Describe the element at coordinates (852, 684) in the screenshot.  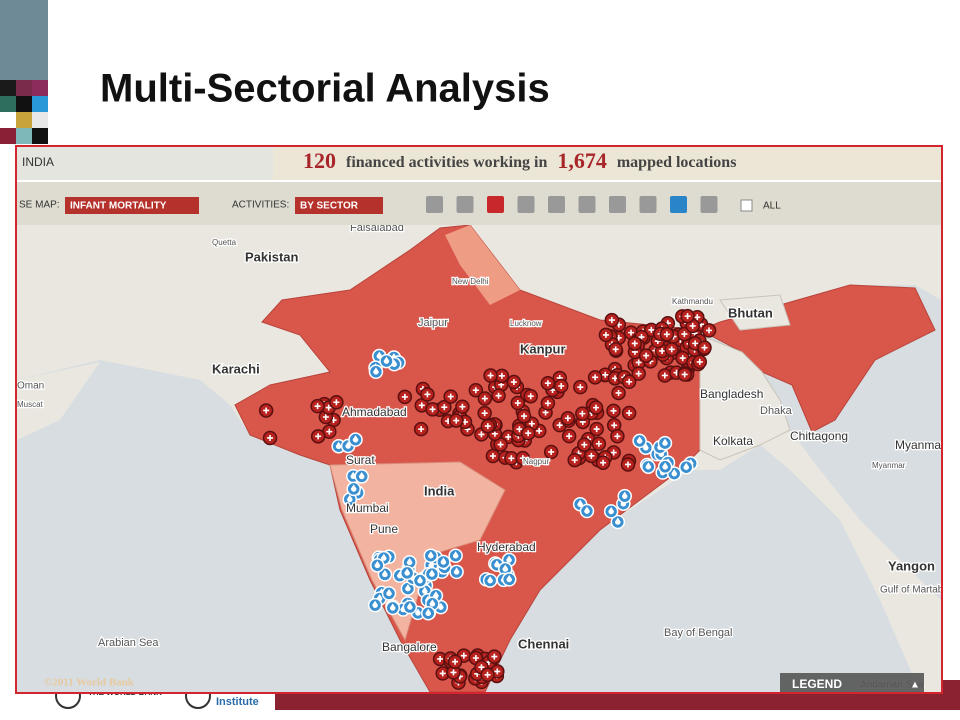
I see `legend-button` at that location.